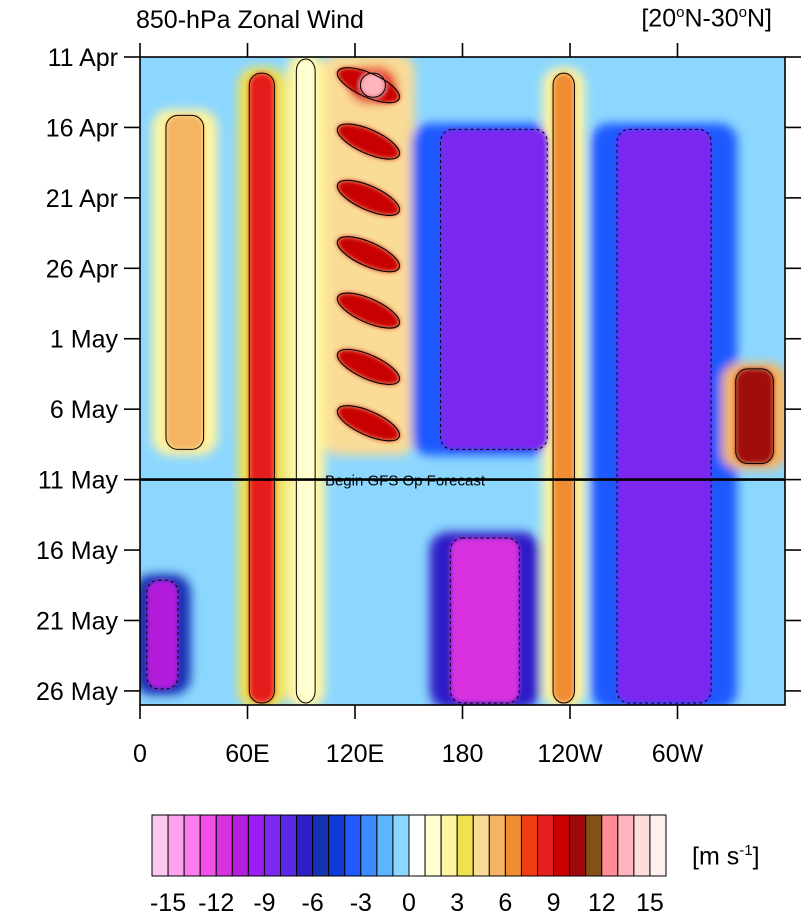  Describe the element at coordinates (247, 754) in the screenshot. I see `x-tick-label: 60E` at that location.